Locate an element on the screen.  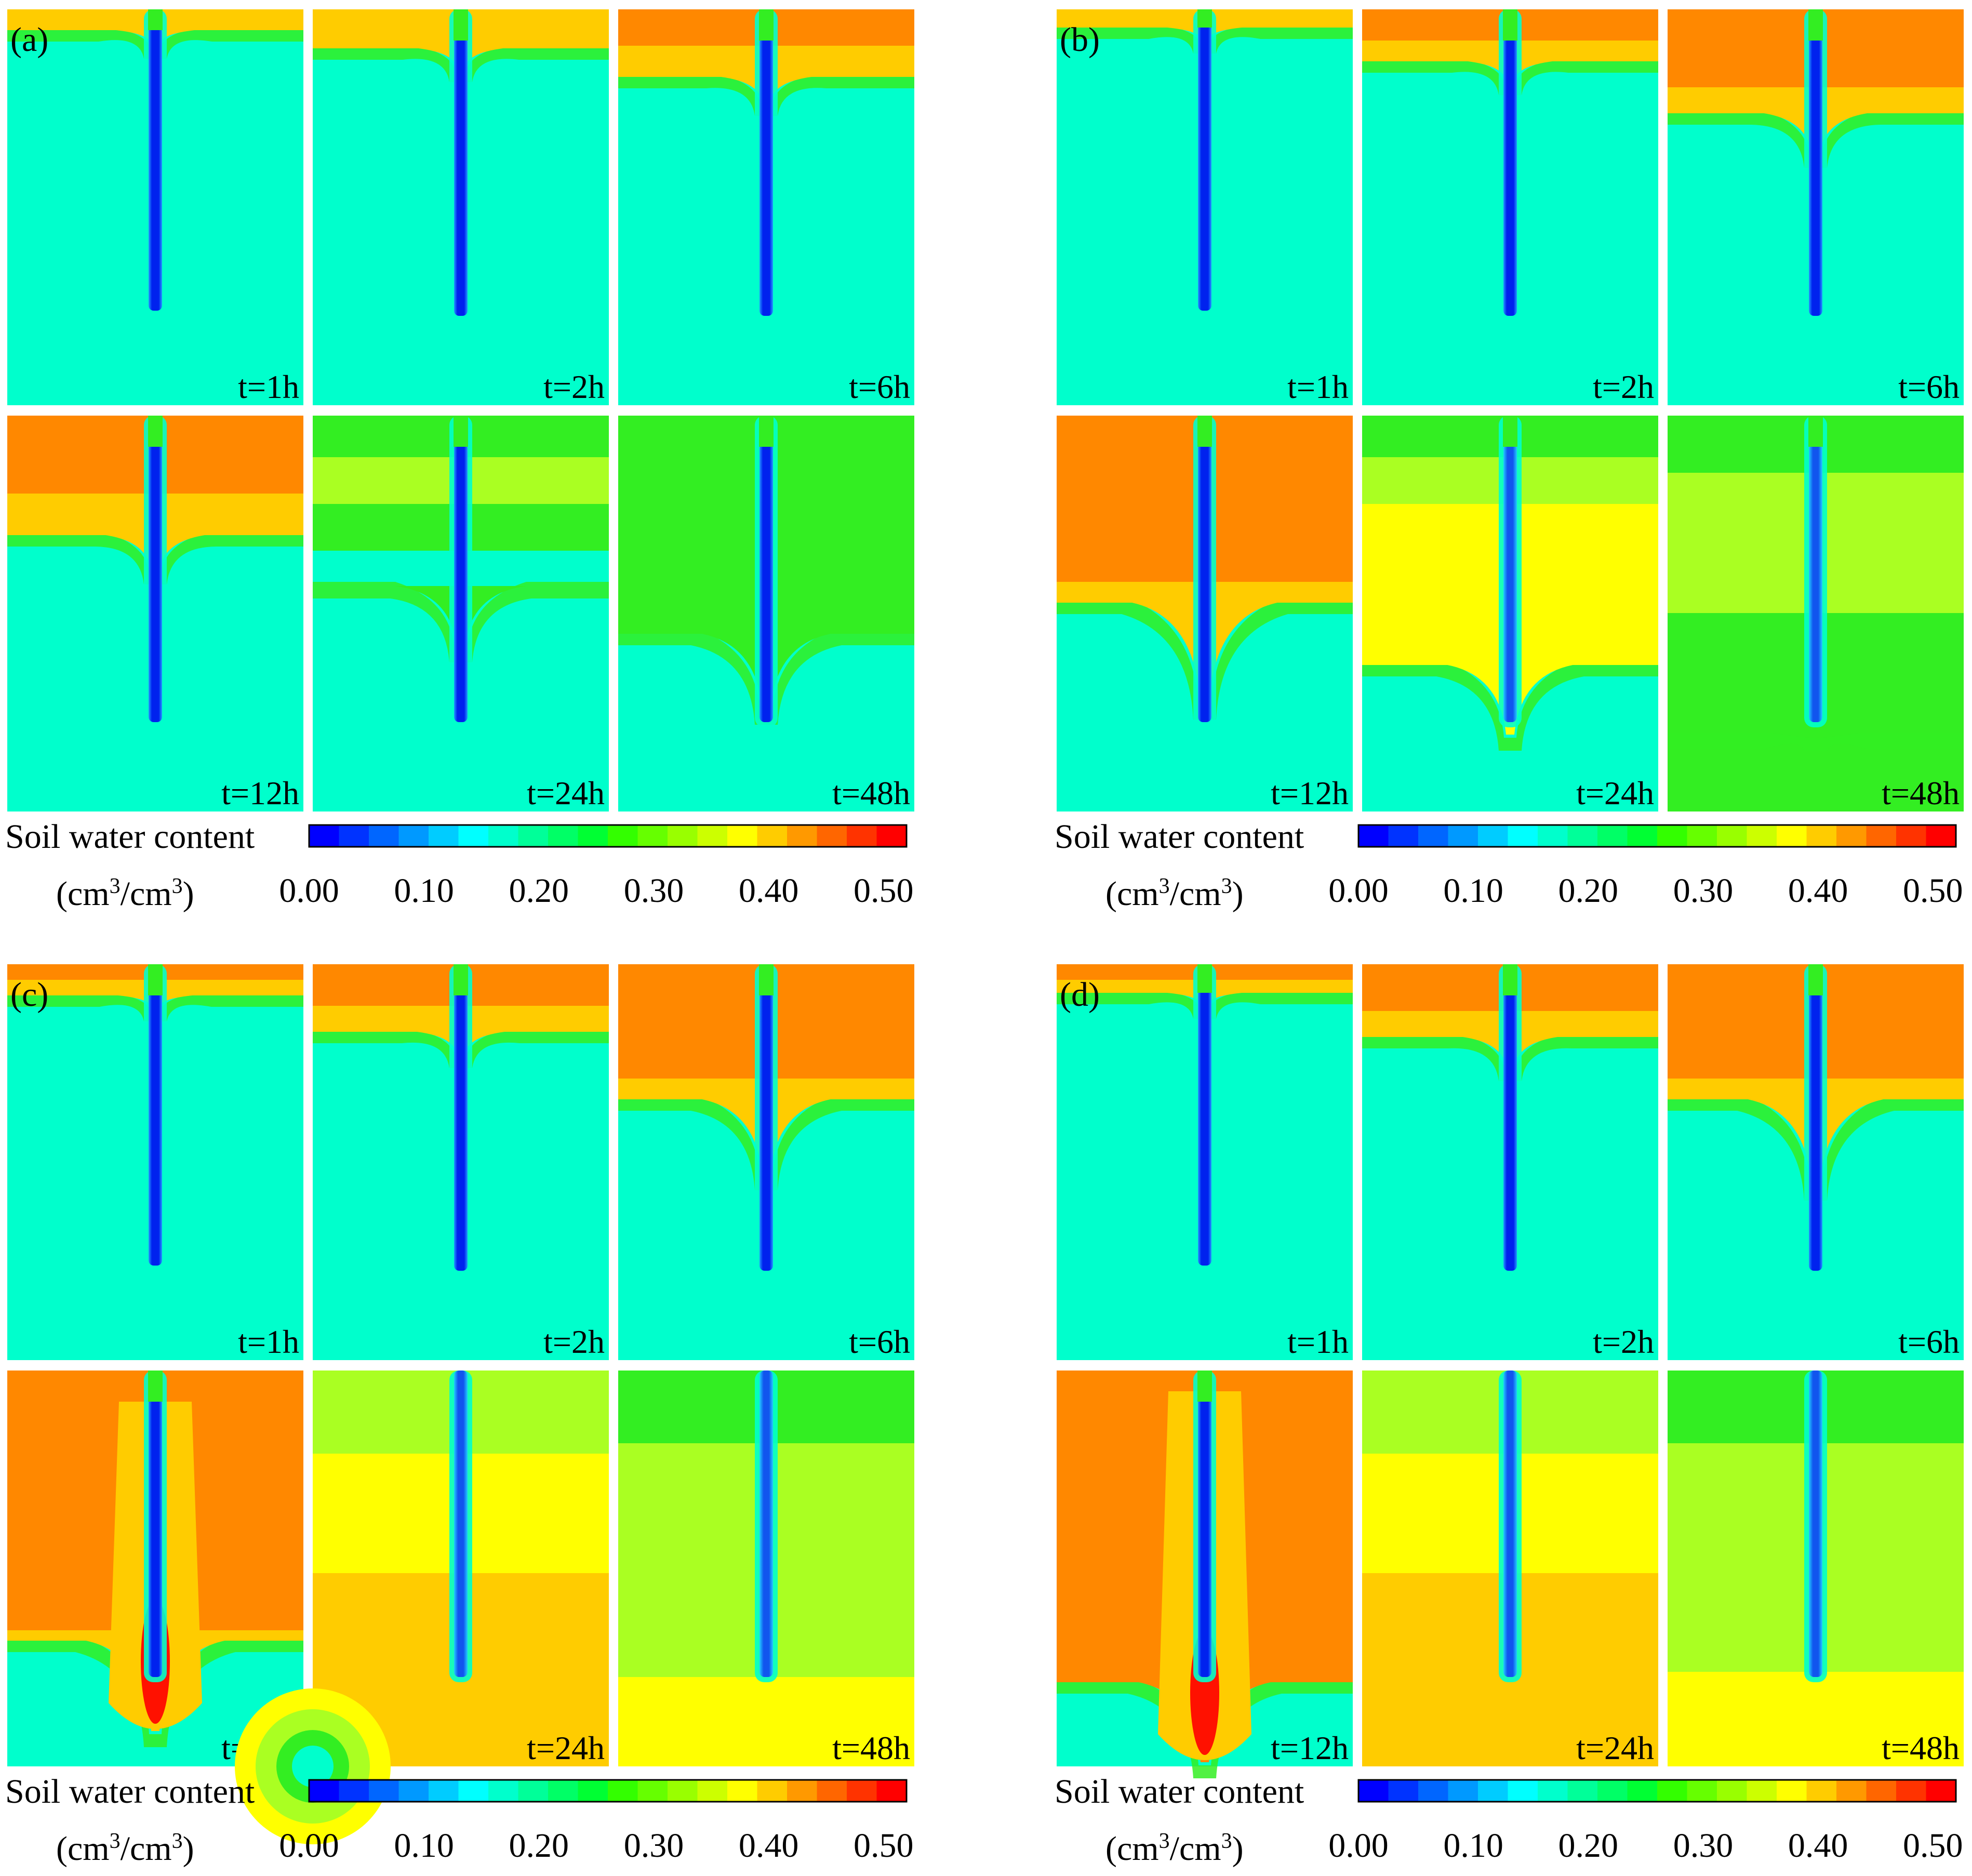
contour-panel-c-1: t=1h is located at coordinates (155, 1162).